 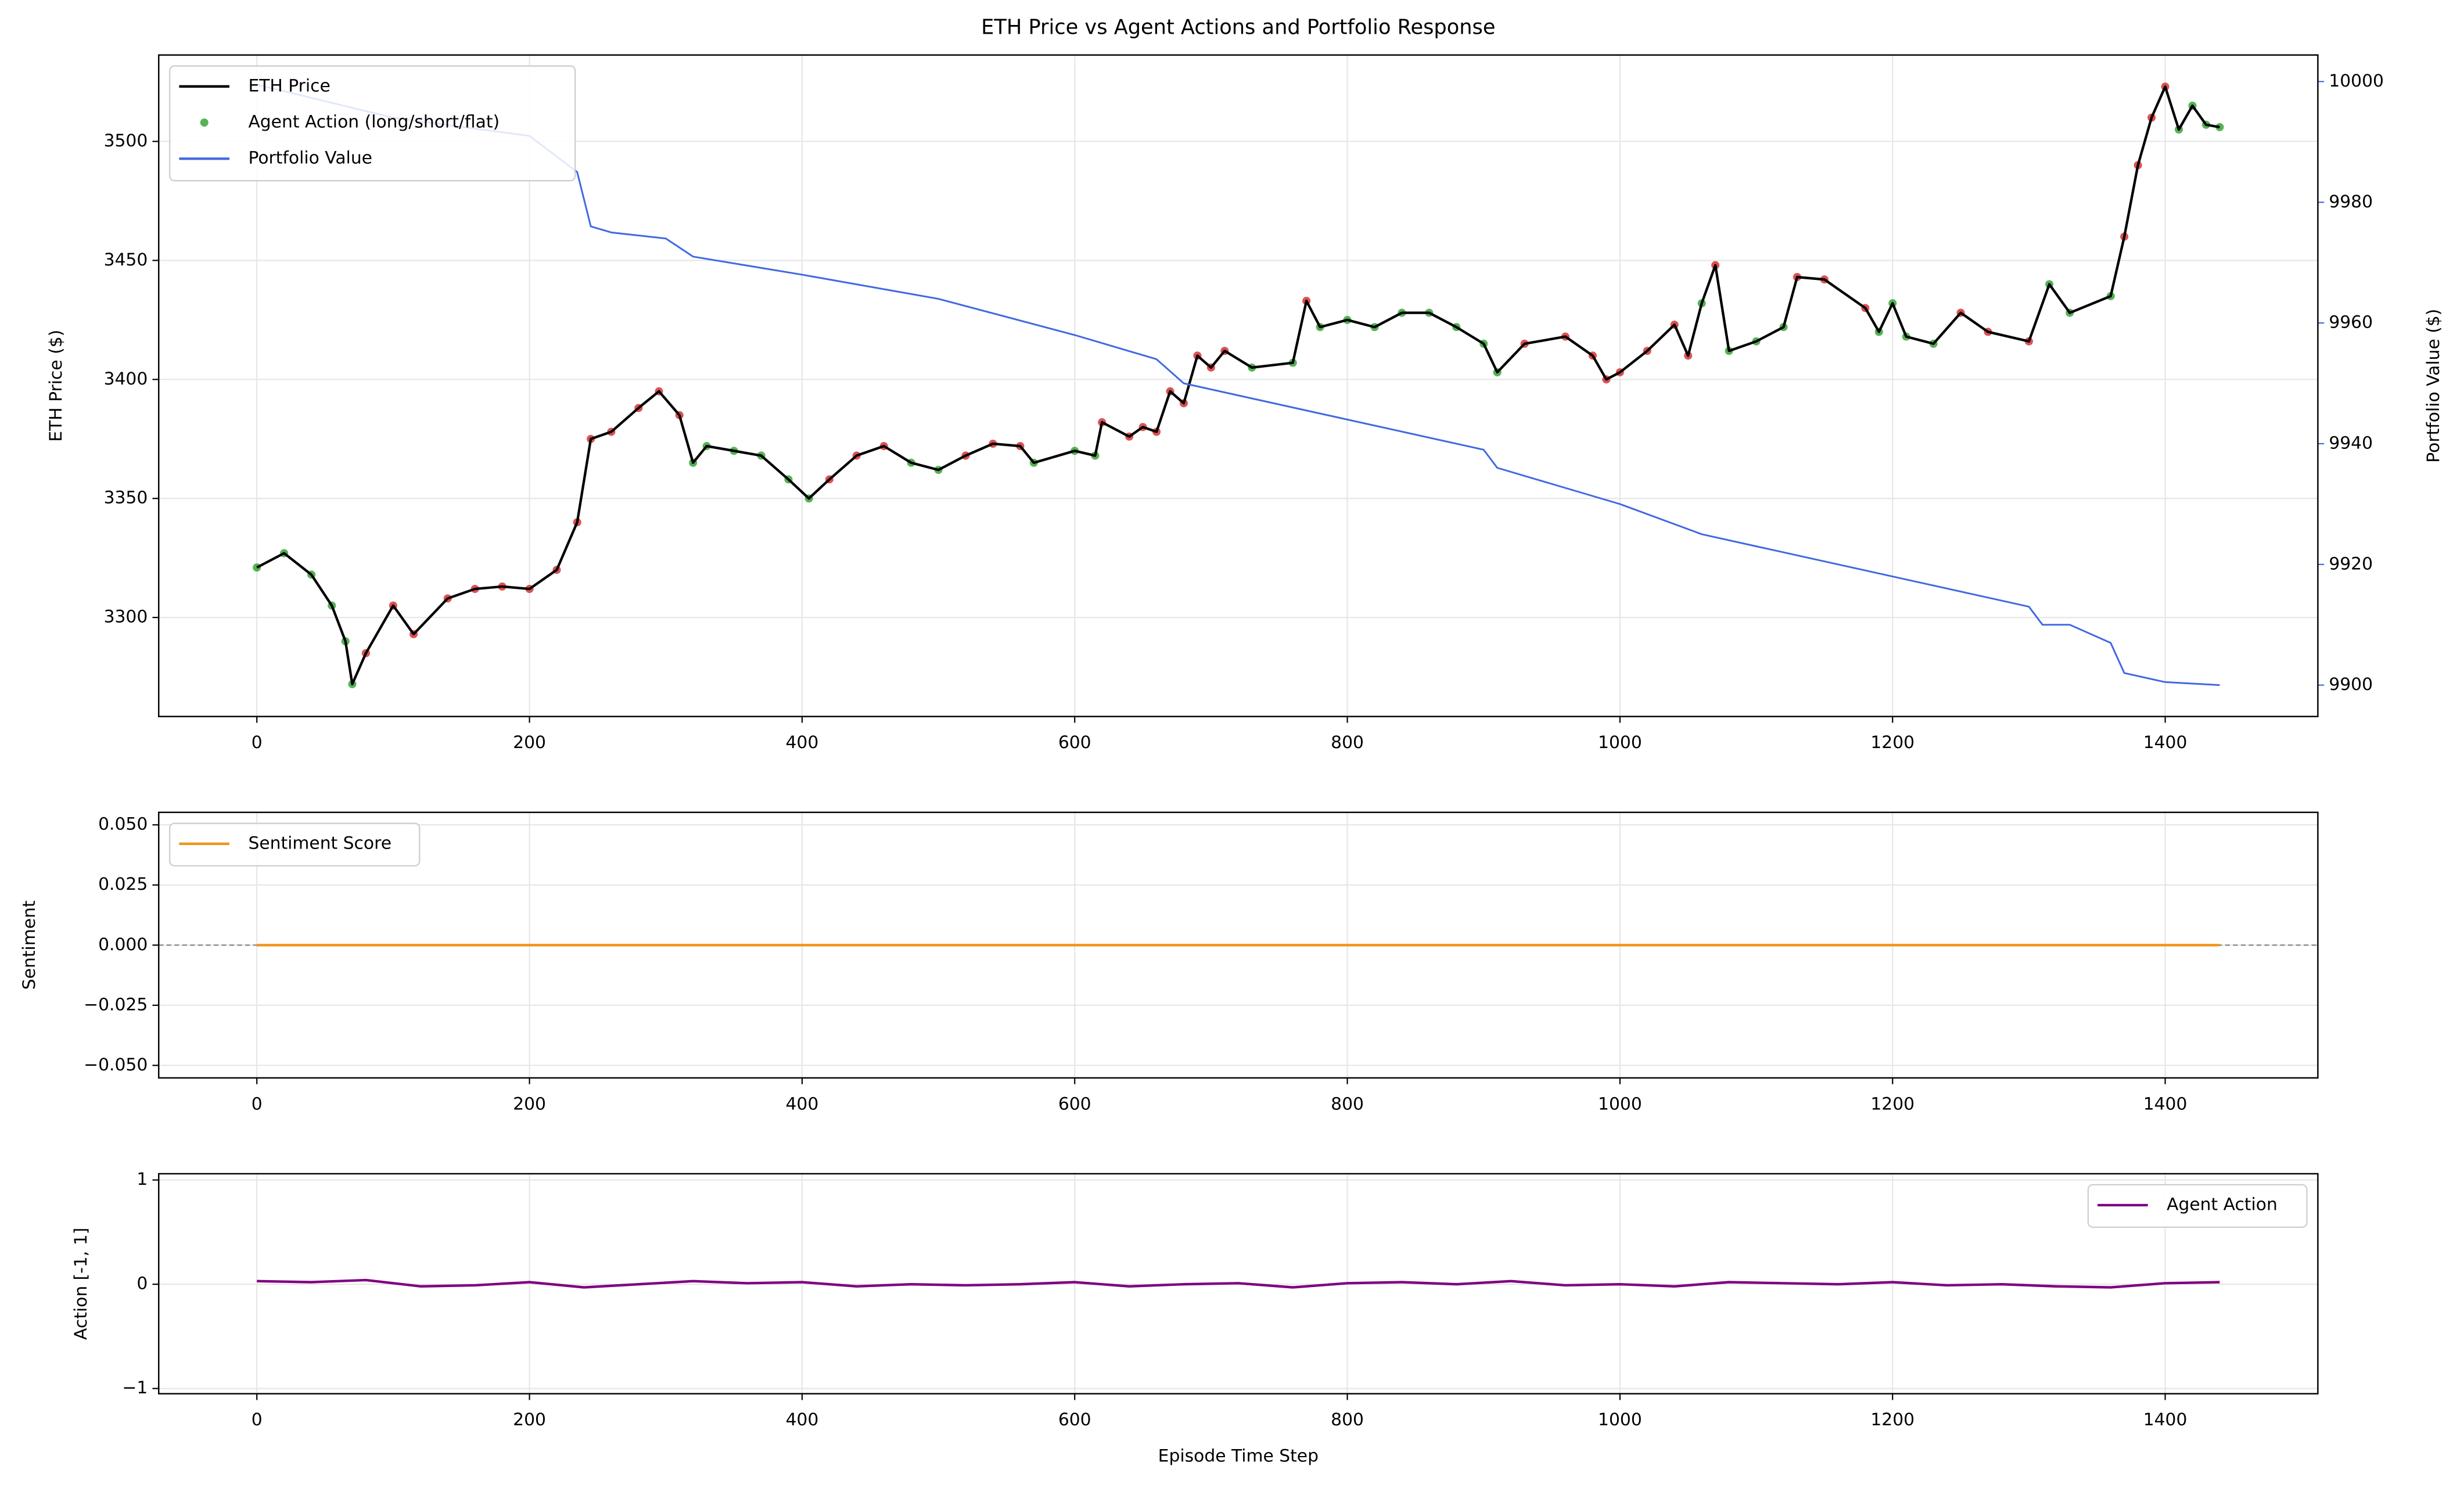 I want to click on y2-tick-label: 9980, so click(x=2351, y=202).